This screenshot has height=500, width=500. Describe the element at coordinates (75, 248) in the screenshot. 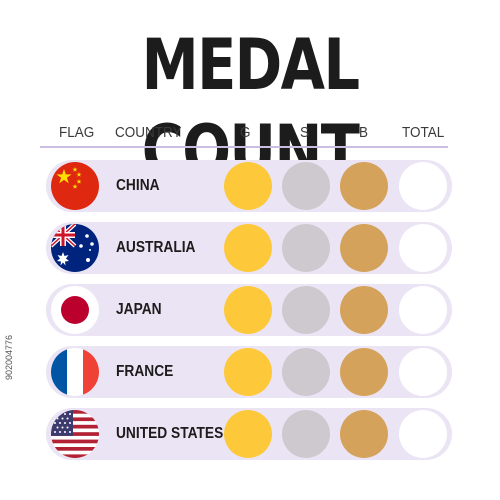

I see `australia-flag-icon` at that location.